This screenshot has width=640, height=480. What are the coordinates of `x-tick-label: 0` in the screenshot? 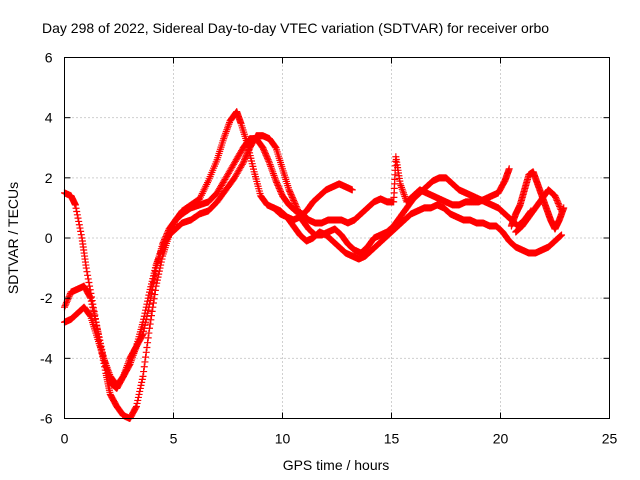 It's located at (65, 439).